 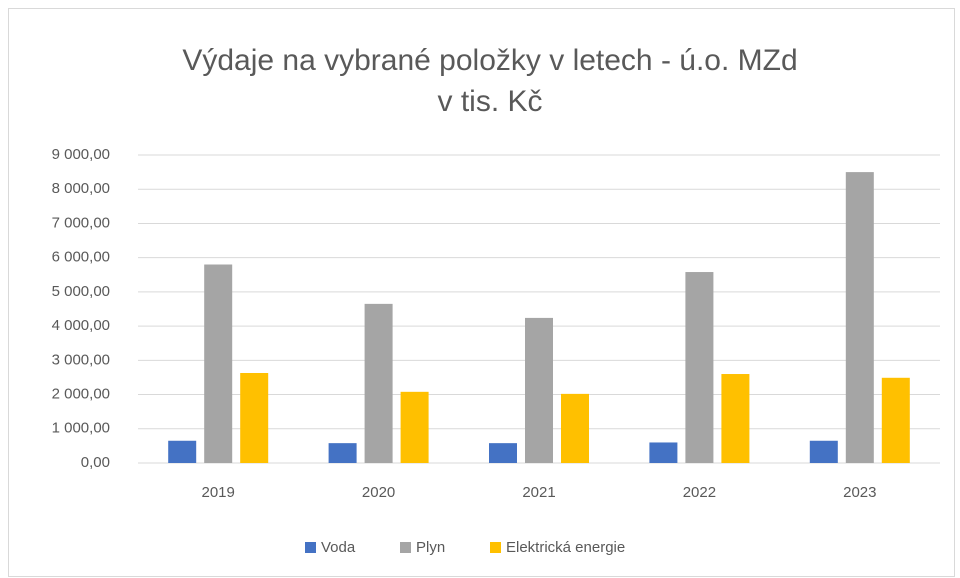 I want to click on y-tick-label: 6 000,00, so click(x=81, y=257).